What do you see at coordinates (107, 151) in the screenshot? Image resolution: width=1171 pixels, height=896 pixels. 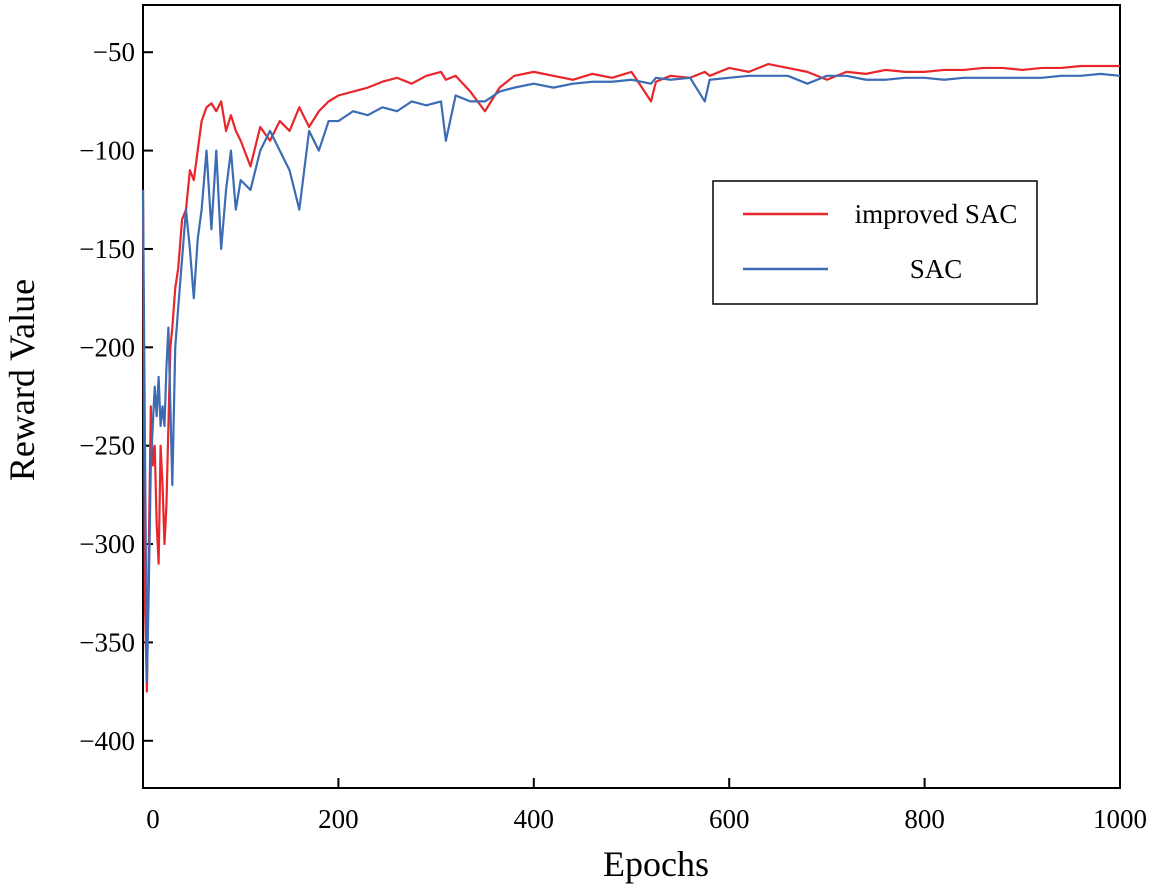 I see `y-tick-label: −100` at bounding box center [107, 151].